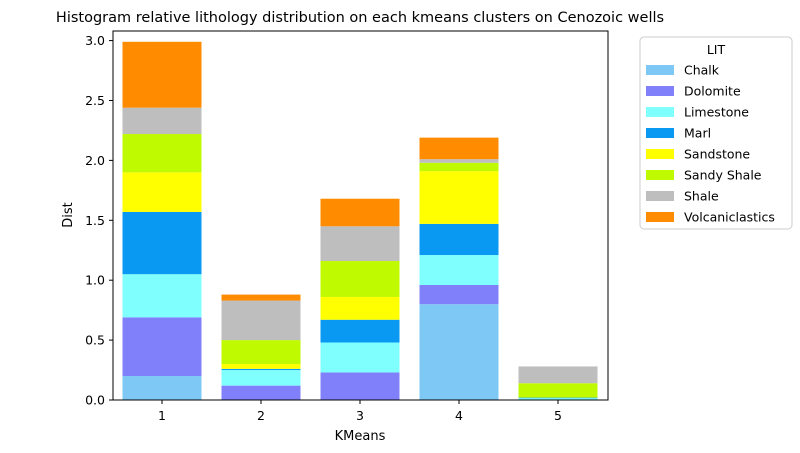 The image size is (800, 453). I want to click on bar-segment-1-sandy-shale, so click(162, 153).